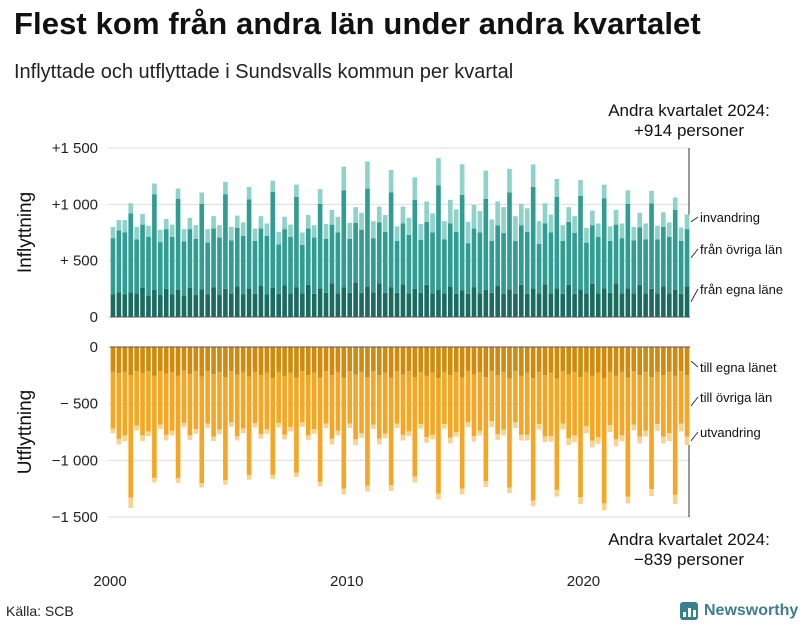  I want to click on annotation-line: Andra kvartalet 2024:, so click(689, 539).